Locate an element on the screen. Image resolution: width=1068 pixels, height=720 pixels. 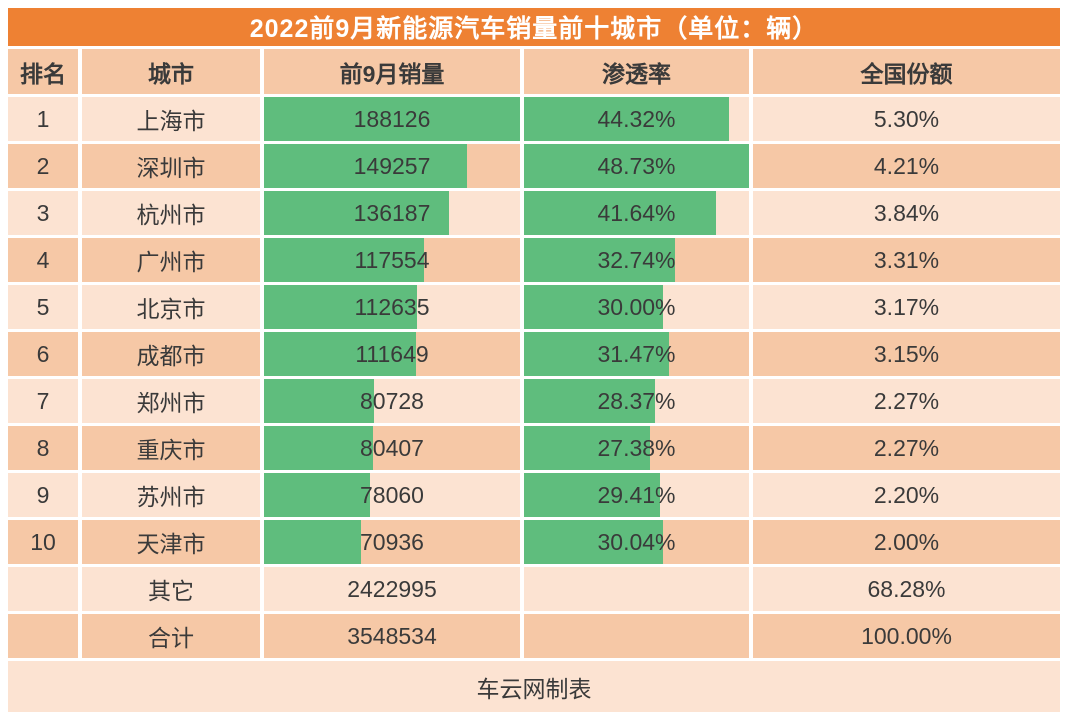
table-row: 3 杭州市 136187 41.64% 3.84% is located at coordinates (534, 213).